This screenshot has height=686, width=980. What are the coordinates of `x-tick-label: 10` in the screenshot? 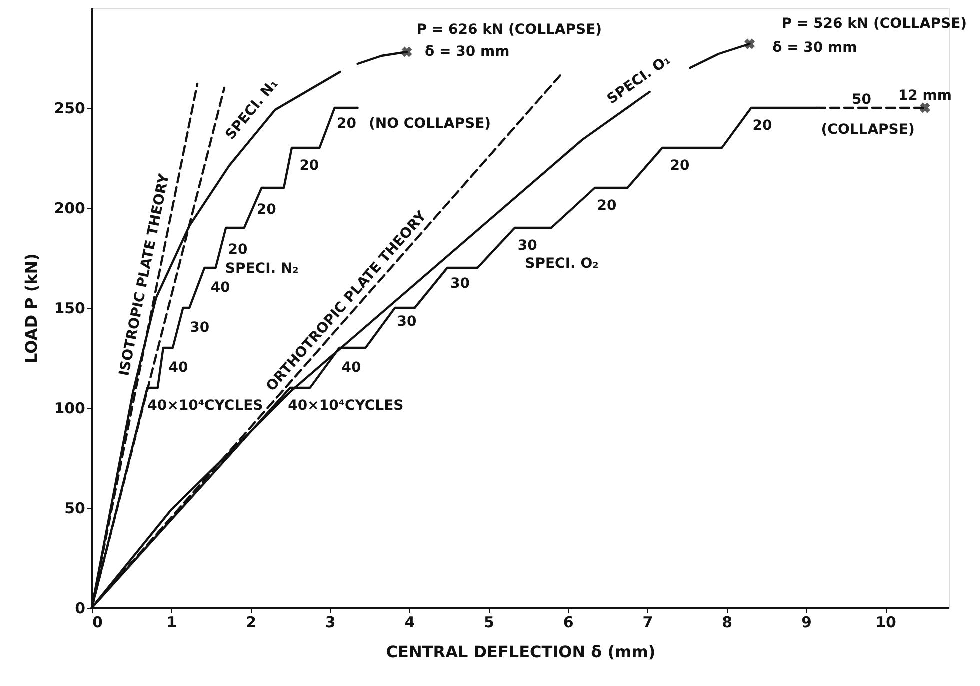 It's located at (886, 623).